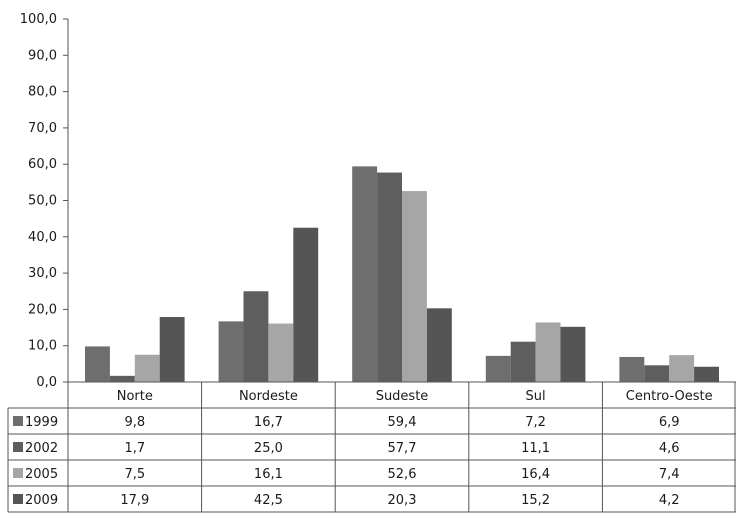 Image resolution: width=736 pixels, height=516 pixels. What do you see at coordinates (268, 474) in the screenshot?
I see `data-table-cell: 16,1` at bounding box center [268, 474].